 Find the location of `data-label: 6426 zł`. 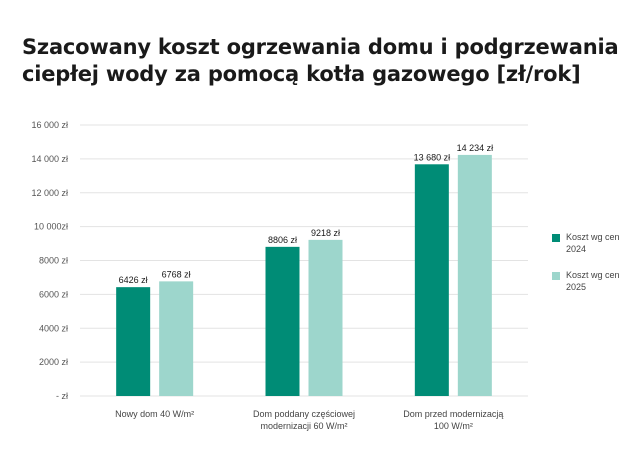

data-label: 6426 zł is located at coordinates (133, 280).